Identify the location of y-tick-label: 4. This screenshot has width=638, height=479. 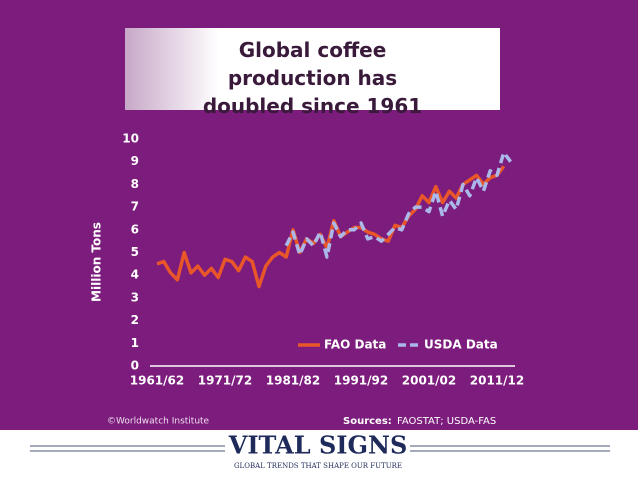
(135, 275).